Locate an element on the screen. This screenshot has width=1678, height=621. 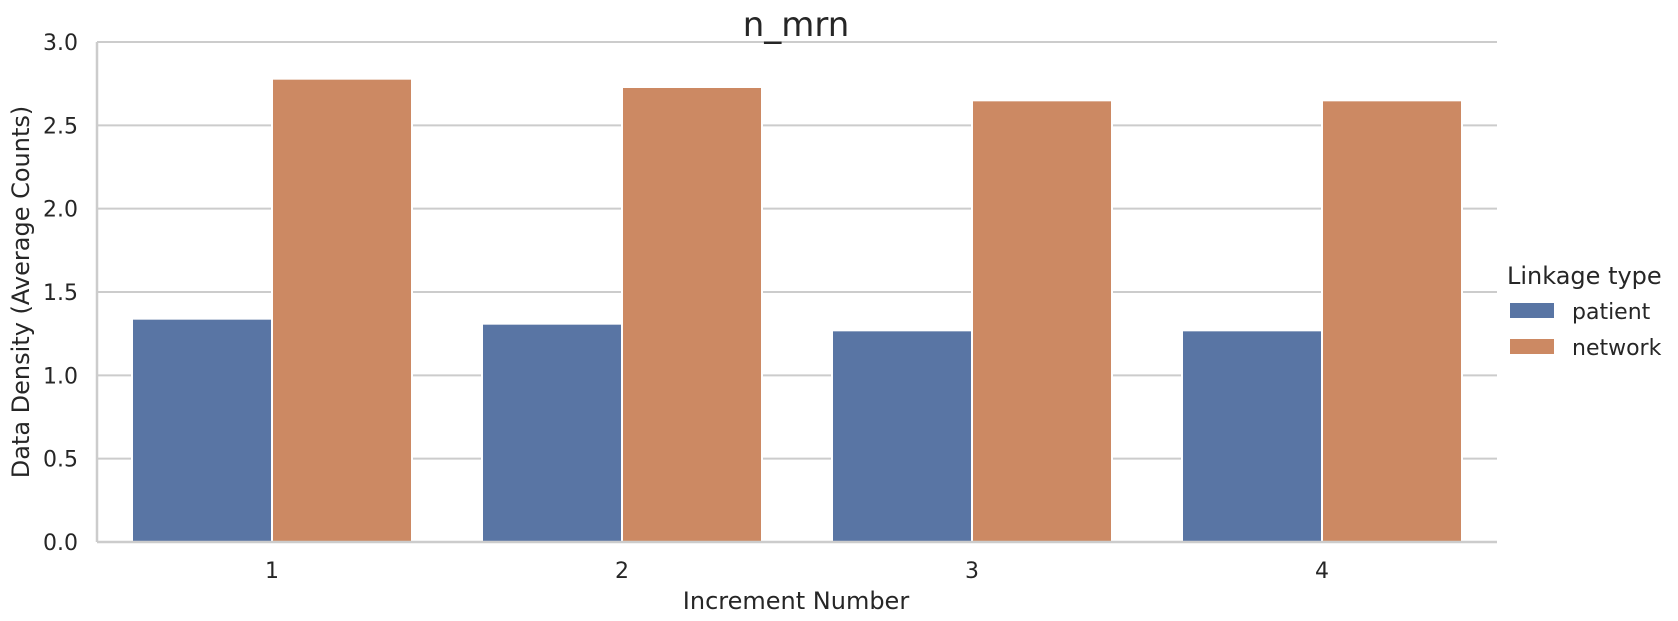
legend: Linkage type patient network is located at coordinates (1584, 311).